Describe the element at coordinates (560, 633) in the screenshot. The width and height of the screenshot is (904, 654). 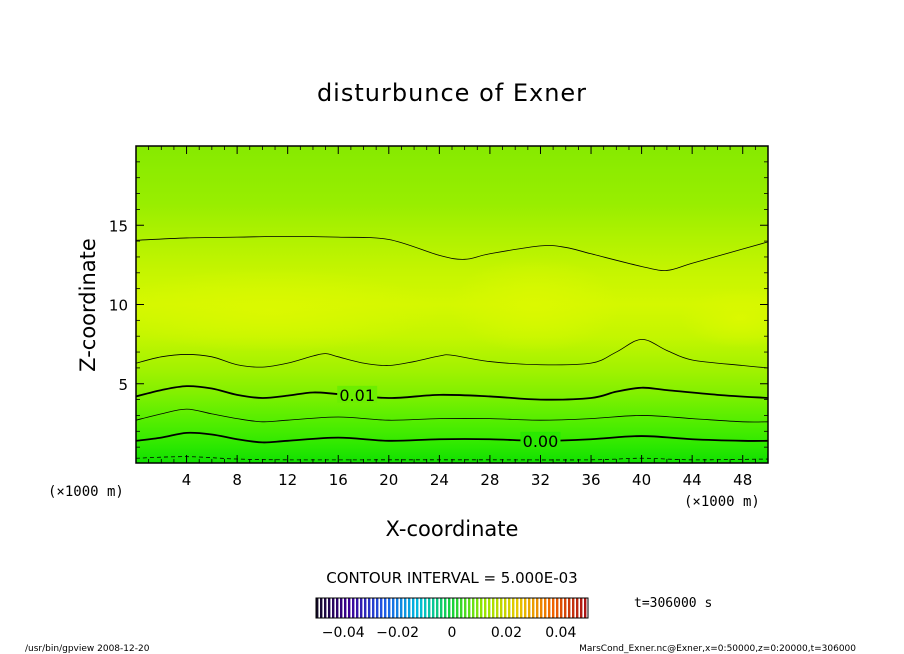
I see `colorbar-tick-label: 0.04` at that location.